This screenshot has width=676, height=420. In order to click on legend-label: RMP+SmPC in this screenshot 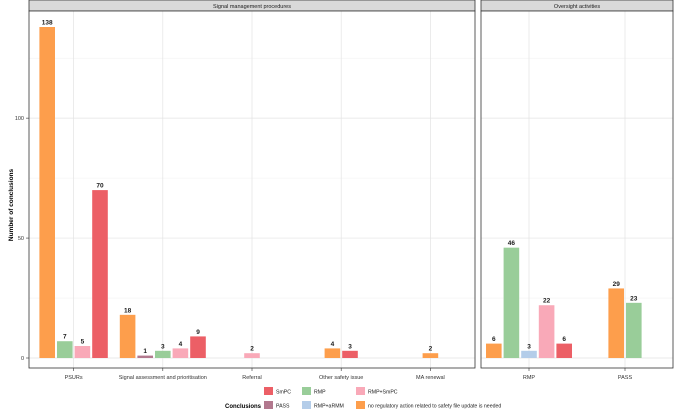, I will do `click(383, 393)`.